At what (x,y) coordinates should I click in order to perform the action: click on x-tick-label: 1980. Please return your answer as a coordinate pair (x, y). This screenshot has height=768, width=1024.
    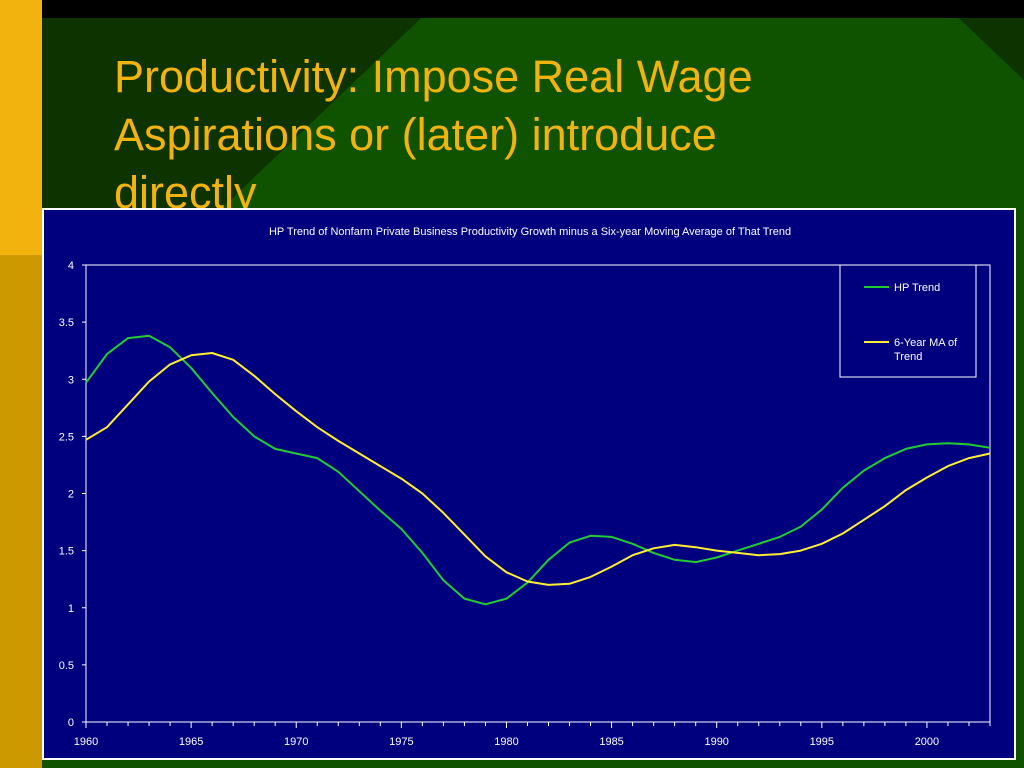
    Looking at the image, I should click on (506, 742).